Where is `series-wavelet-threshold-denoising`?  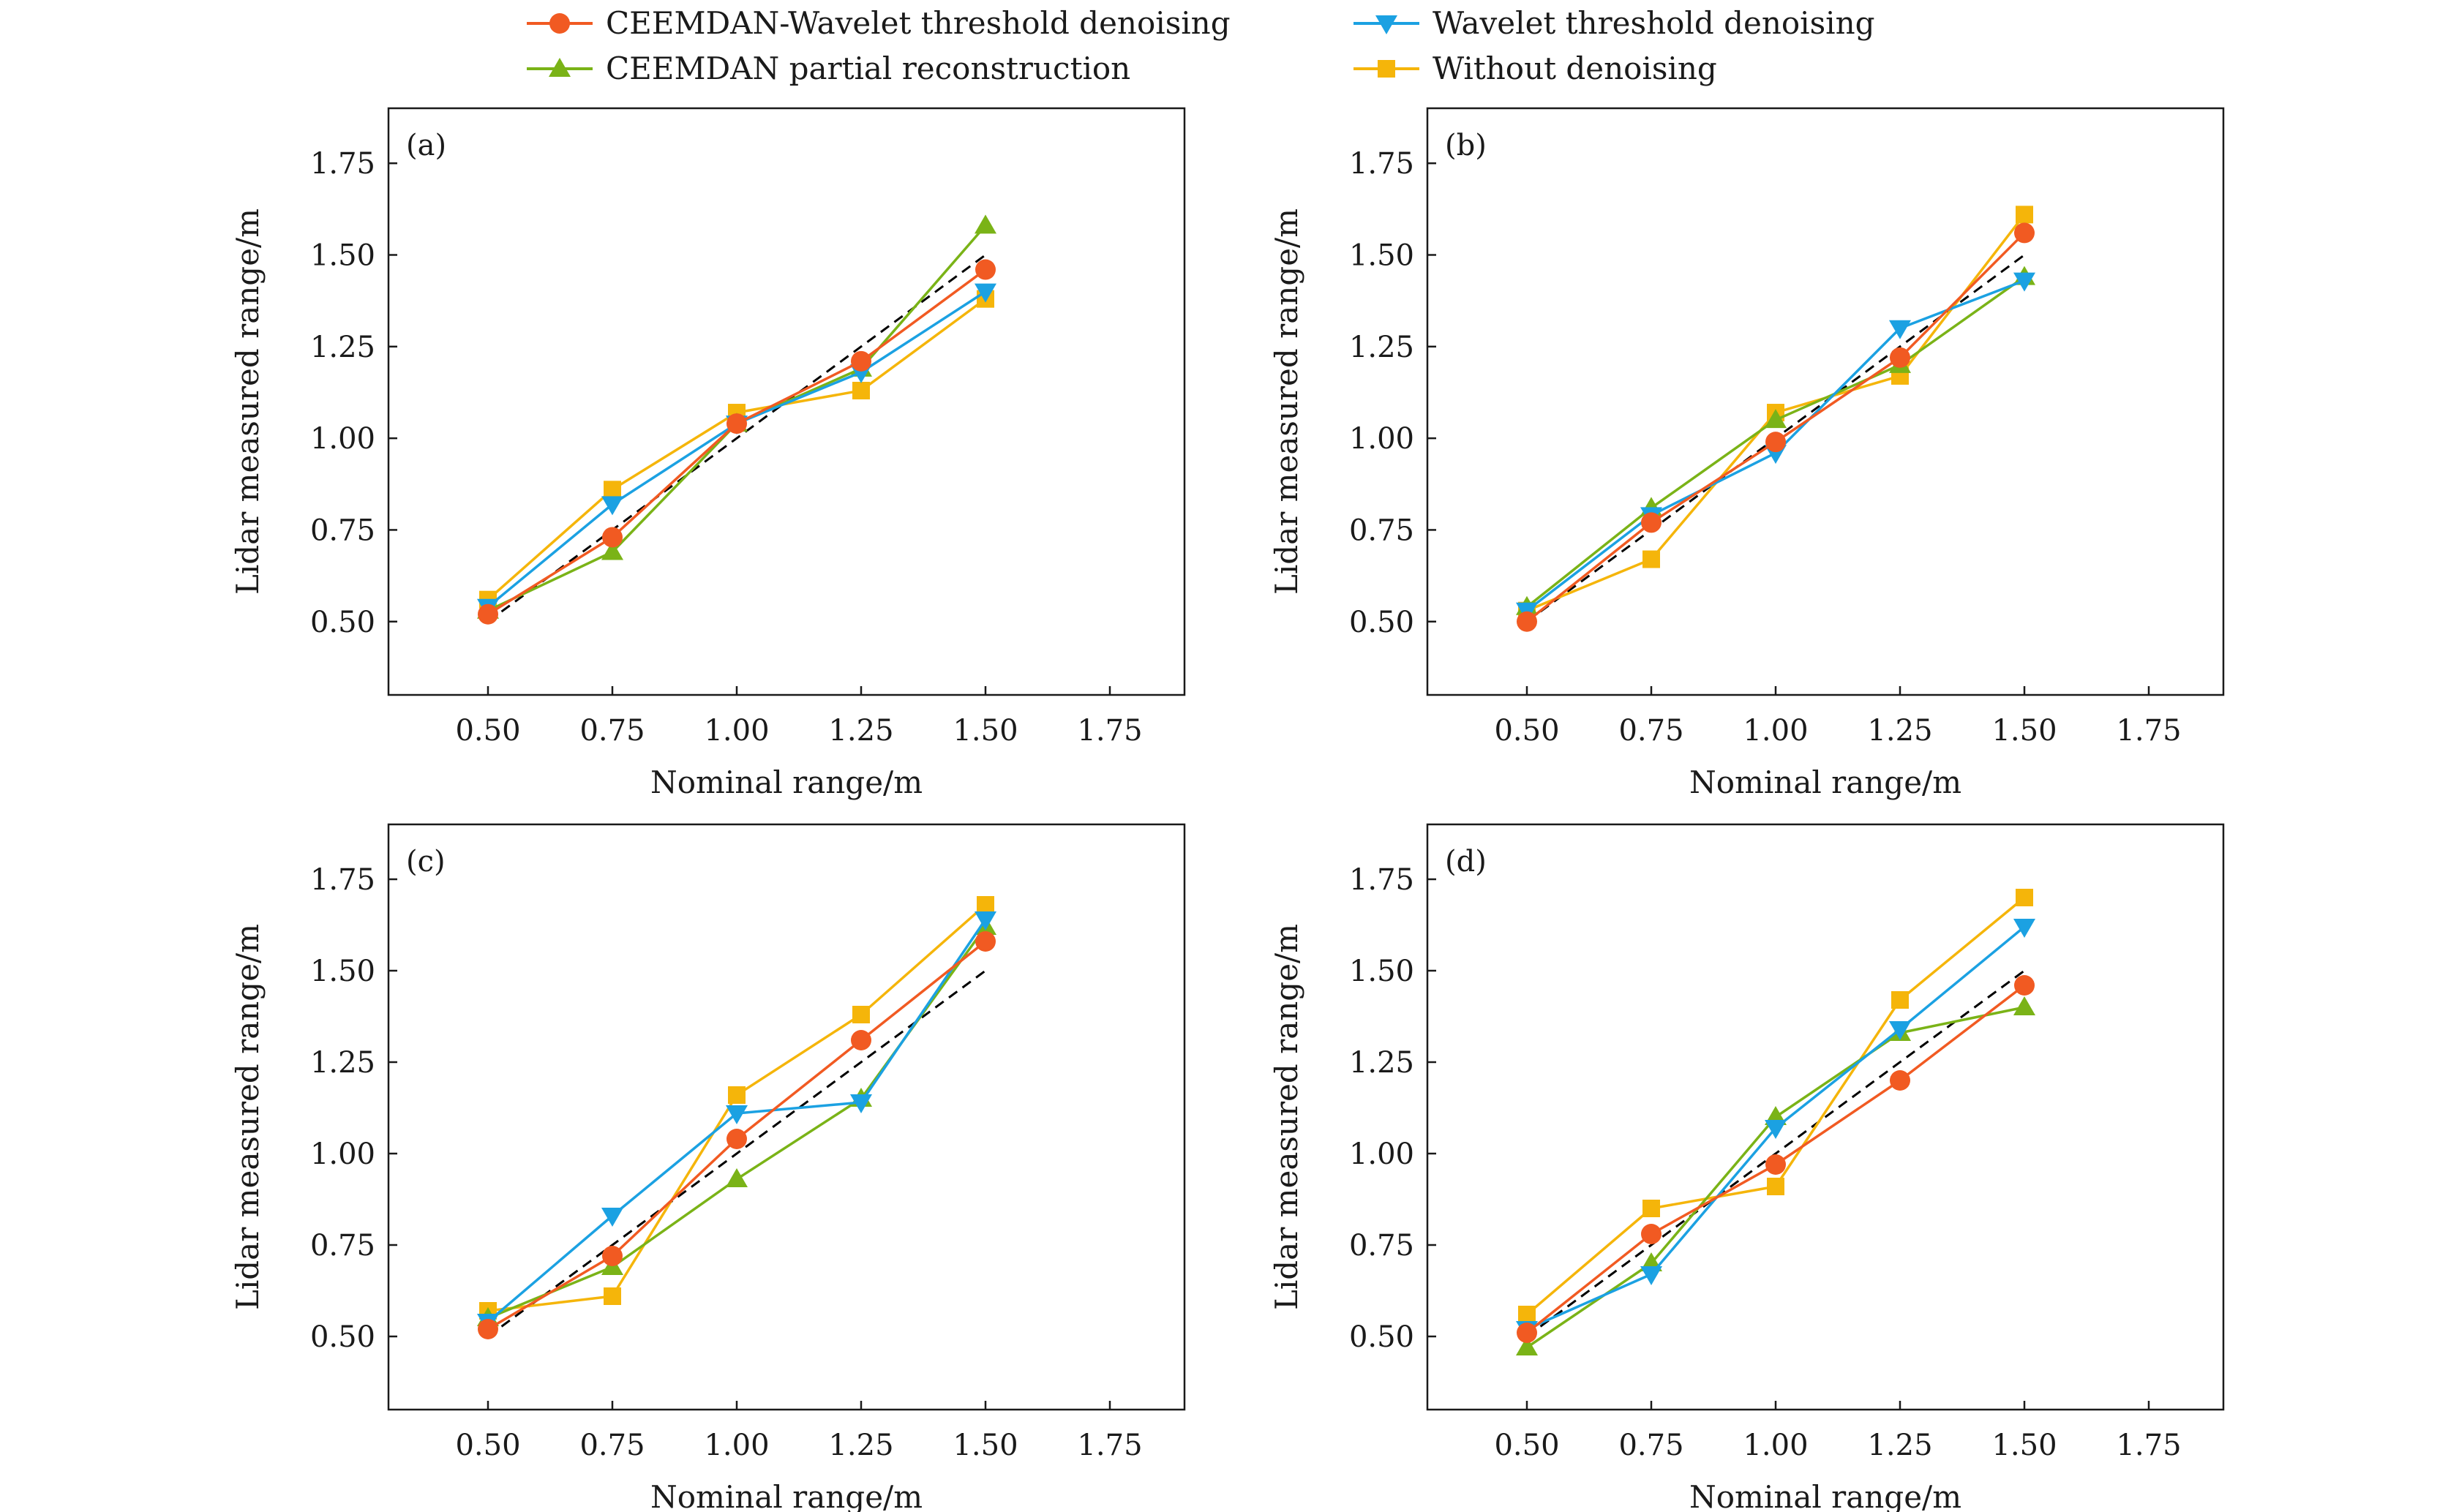
series-wavelet-threshold-denoising is located at coordinates (736, 450).